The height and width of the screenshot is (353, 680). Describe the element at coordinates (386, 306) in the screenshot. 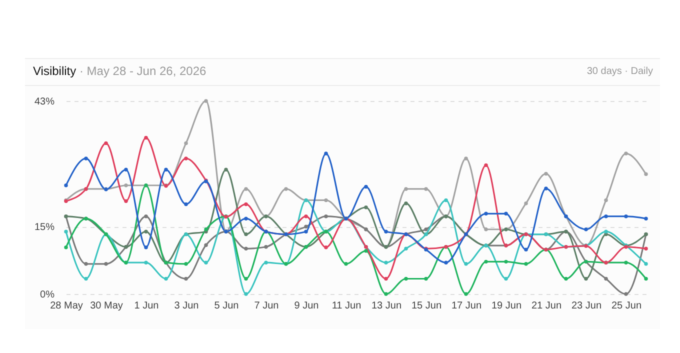

I see `x-tick-label: 13 Jun` at that location.